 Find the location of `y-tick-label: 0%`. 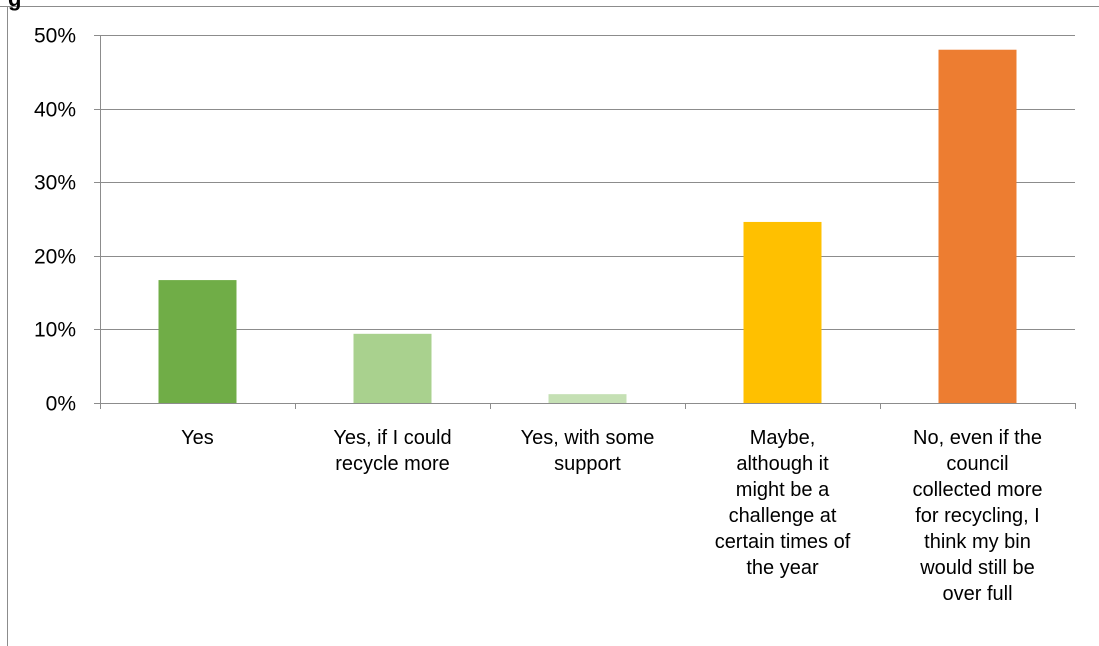

y-tick-label: 0% is located at coordinates (61, 404).